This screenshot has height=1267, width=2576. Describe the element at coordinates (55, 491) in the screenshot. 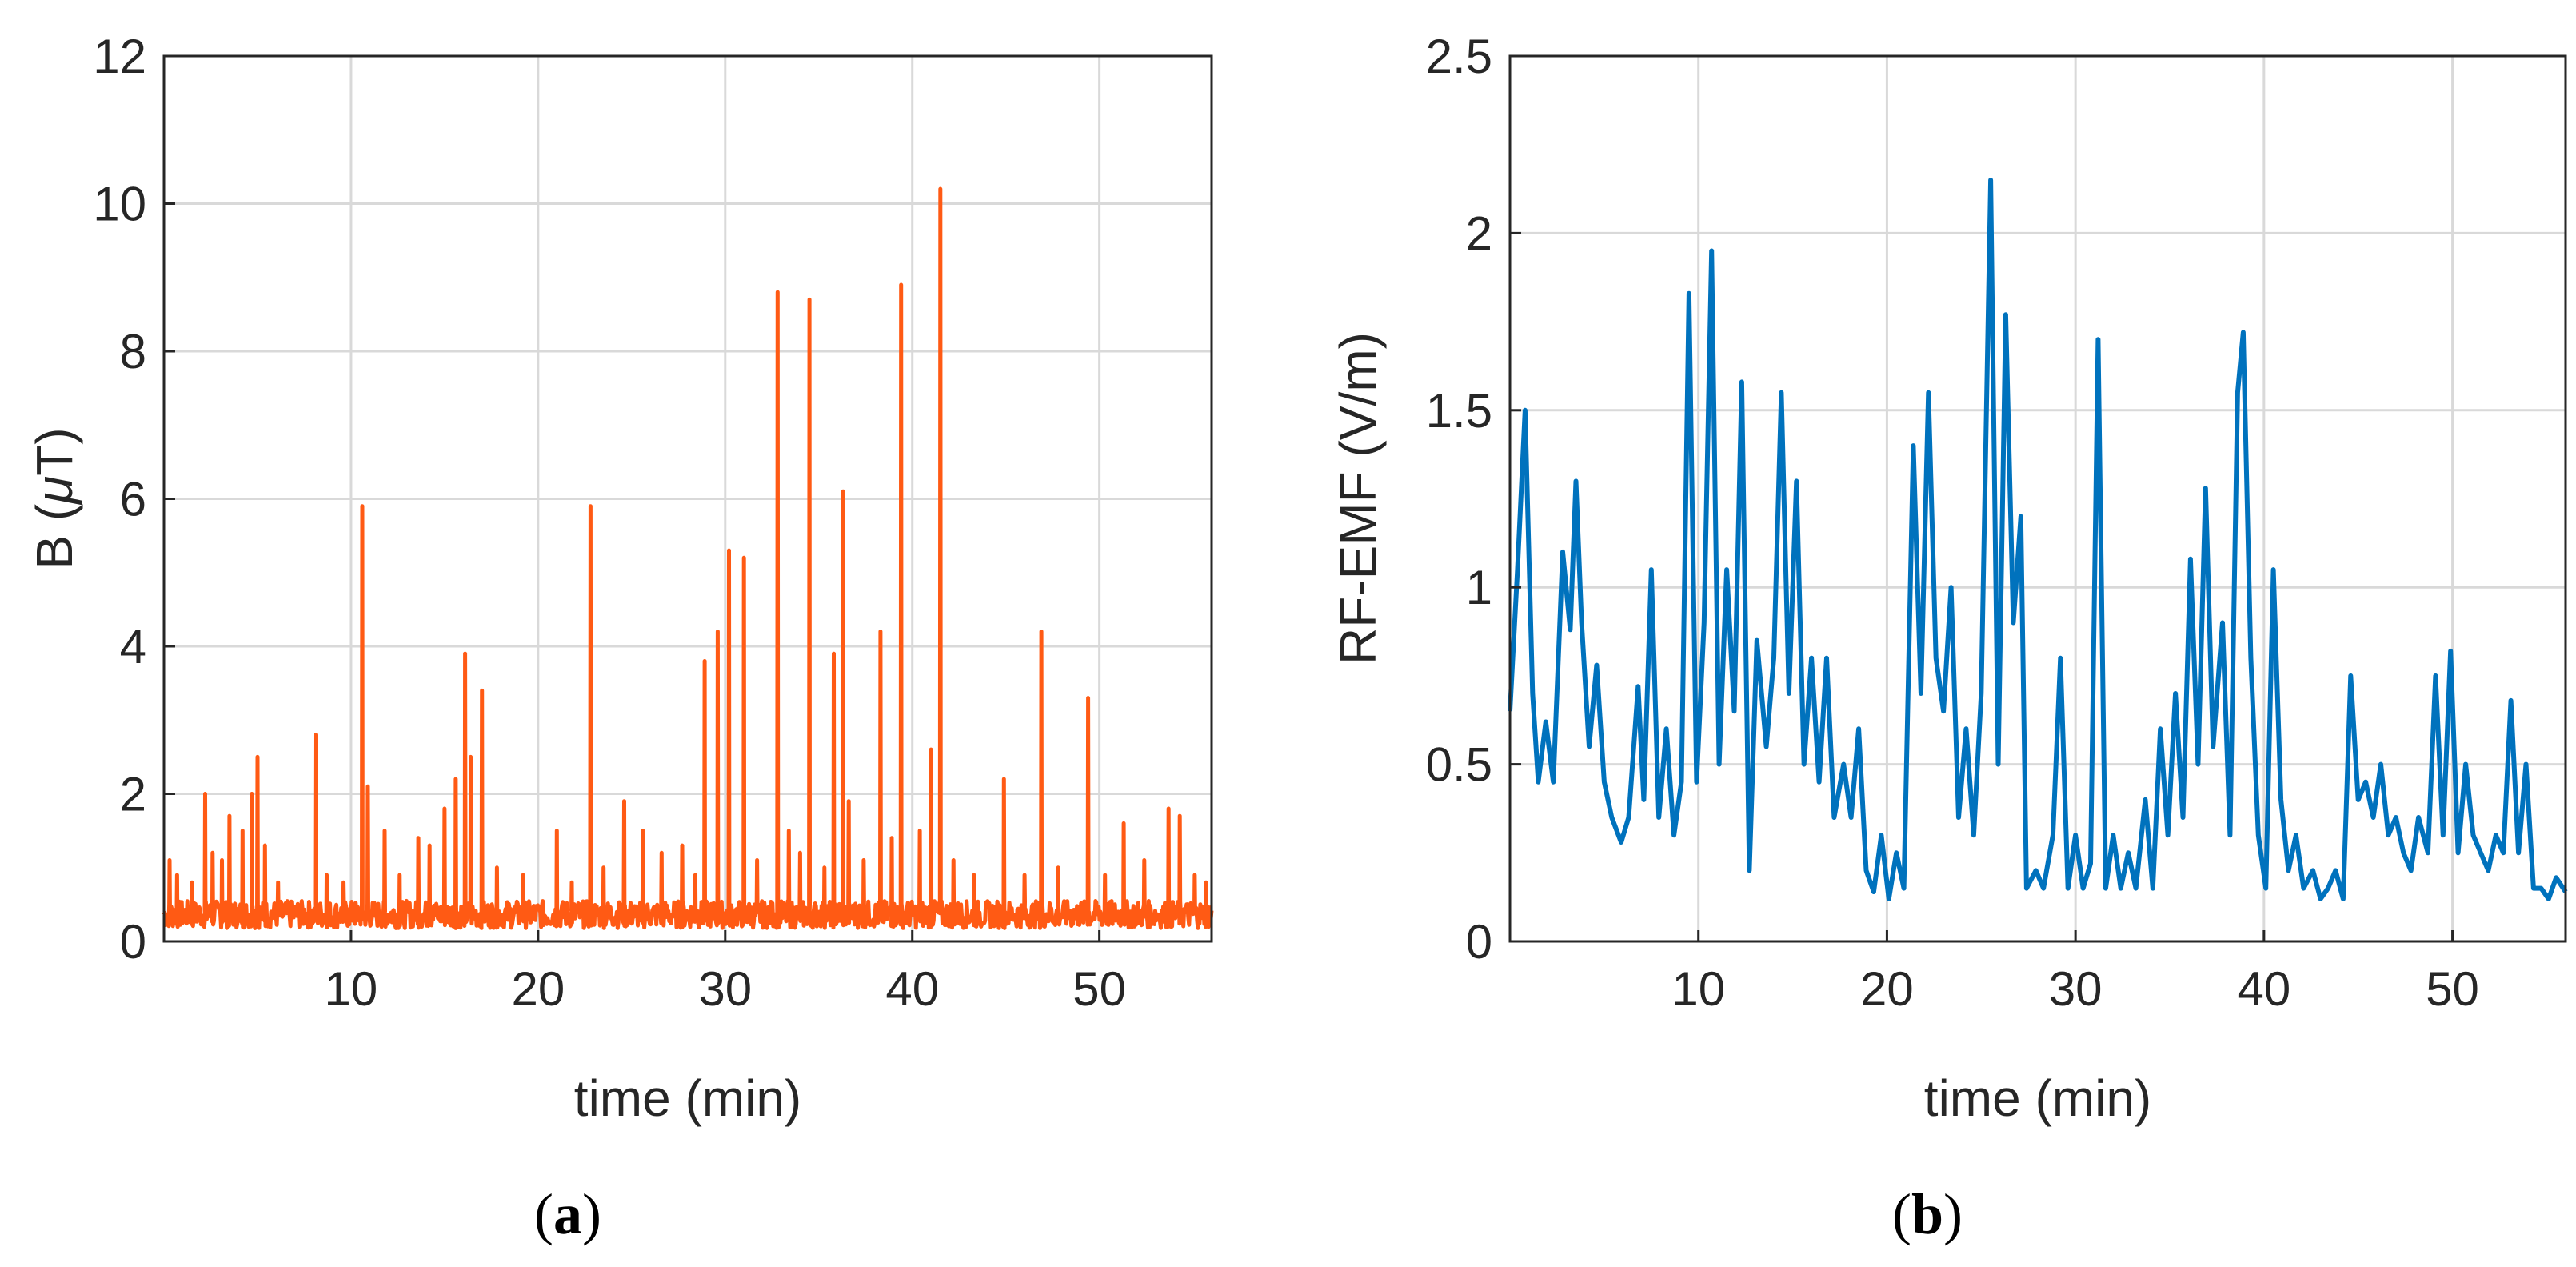

I see `y-axis-label-symbol: μ` at that location.